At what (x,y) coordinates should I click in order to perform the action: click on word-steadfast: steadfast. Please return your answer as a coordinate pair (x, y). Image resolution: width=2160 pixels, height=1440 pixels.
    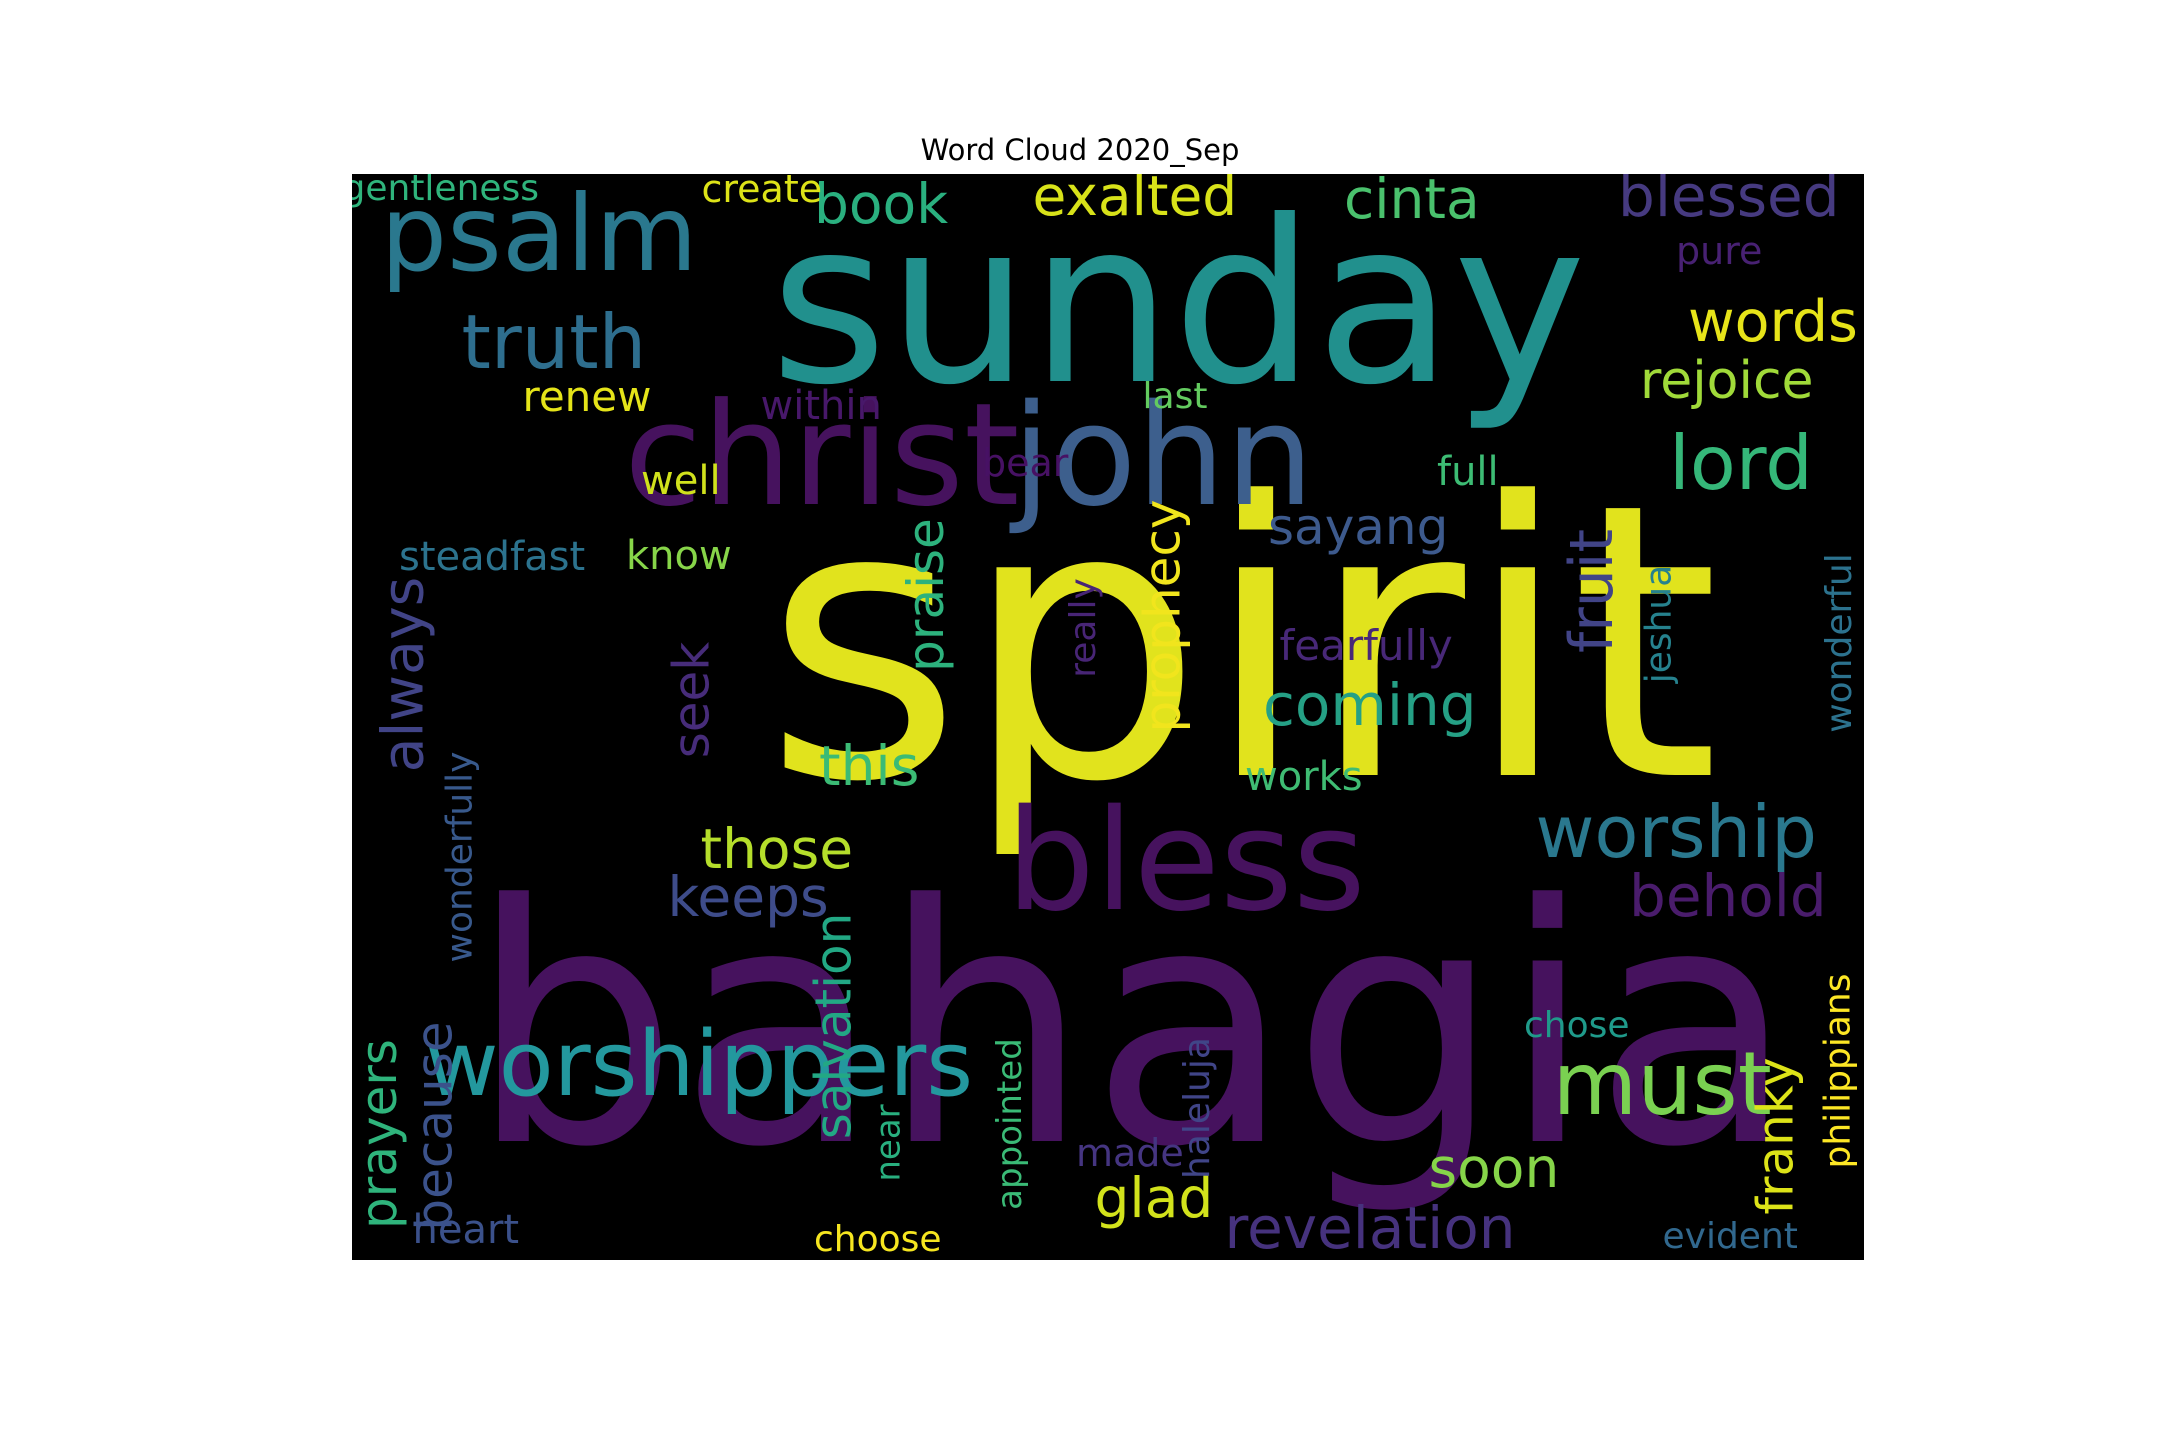
    Looking at the image, I should click on (492, 557).